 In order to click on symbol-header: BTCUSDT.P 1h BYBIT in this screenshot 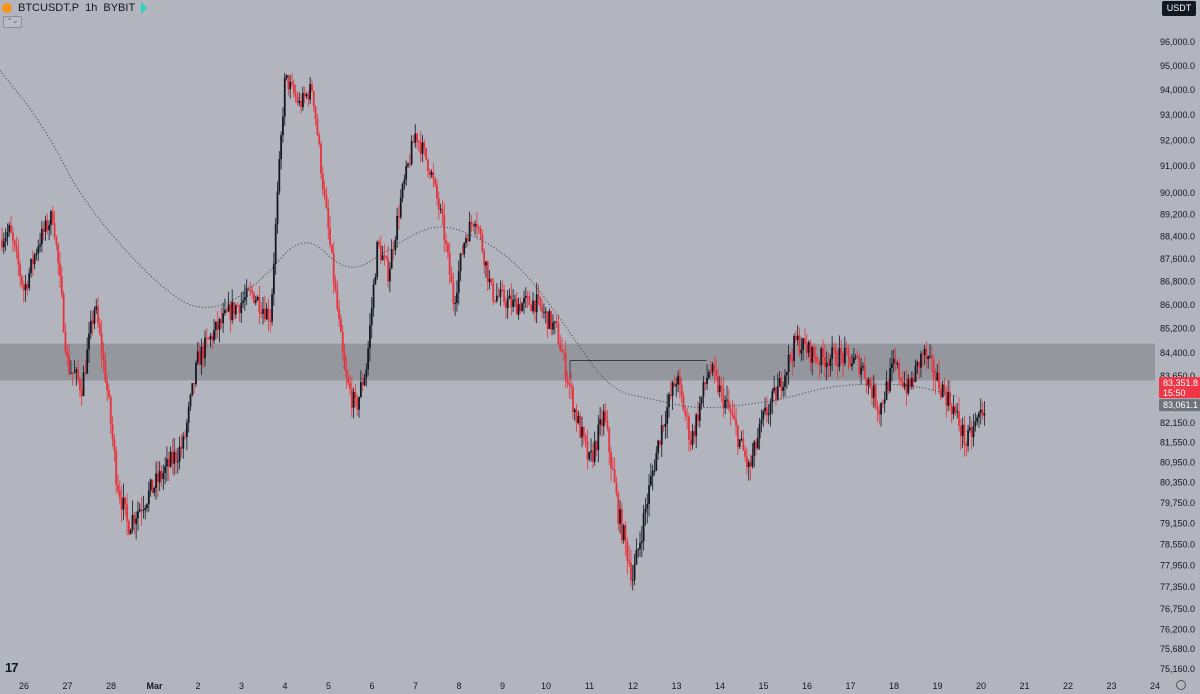, I will do `click(75, 8)`.